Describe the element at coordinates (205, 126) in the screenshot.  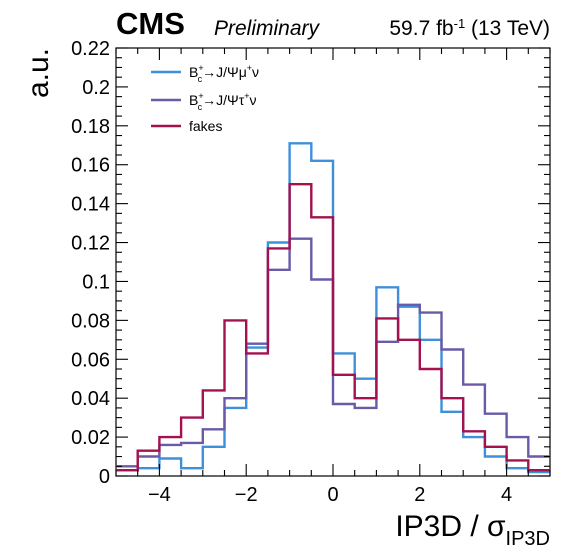
I see `legend-label-2: fakes` at that location.